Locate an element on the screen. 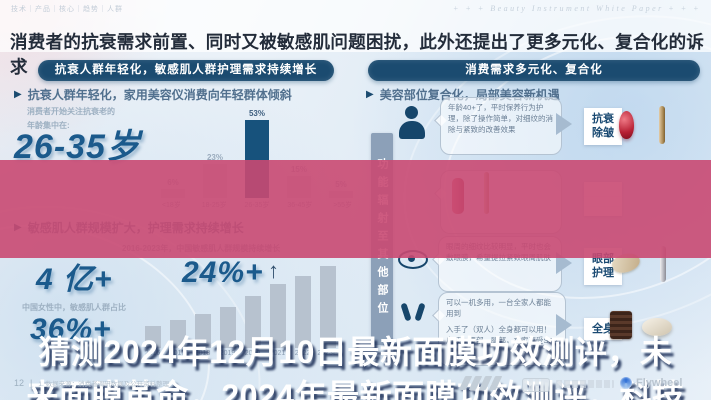  hands-icon is located at coordinates (413, 312).